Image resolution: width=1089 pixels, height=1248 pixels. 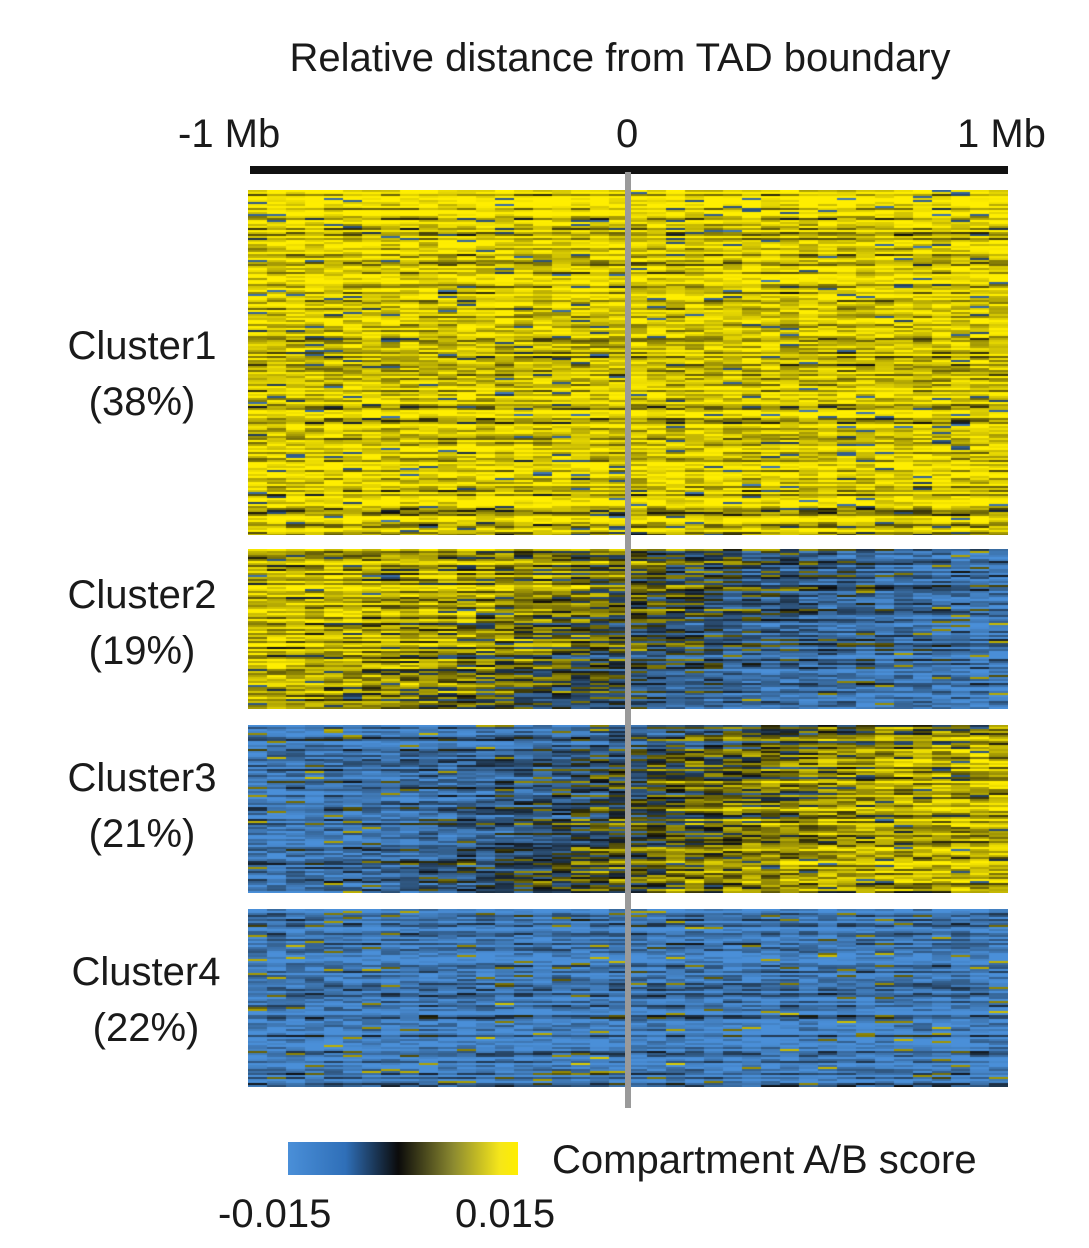 What do you see at coordinates (142, 651) in the screenshot?
I see `cluster2-percent: (19%)` at bounding box center [142, 651].